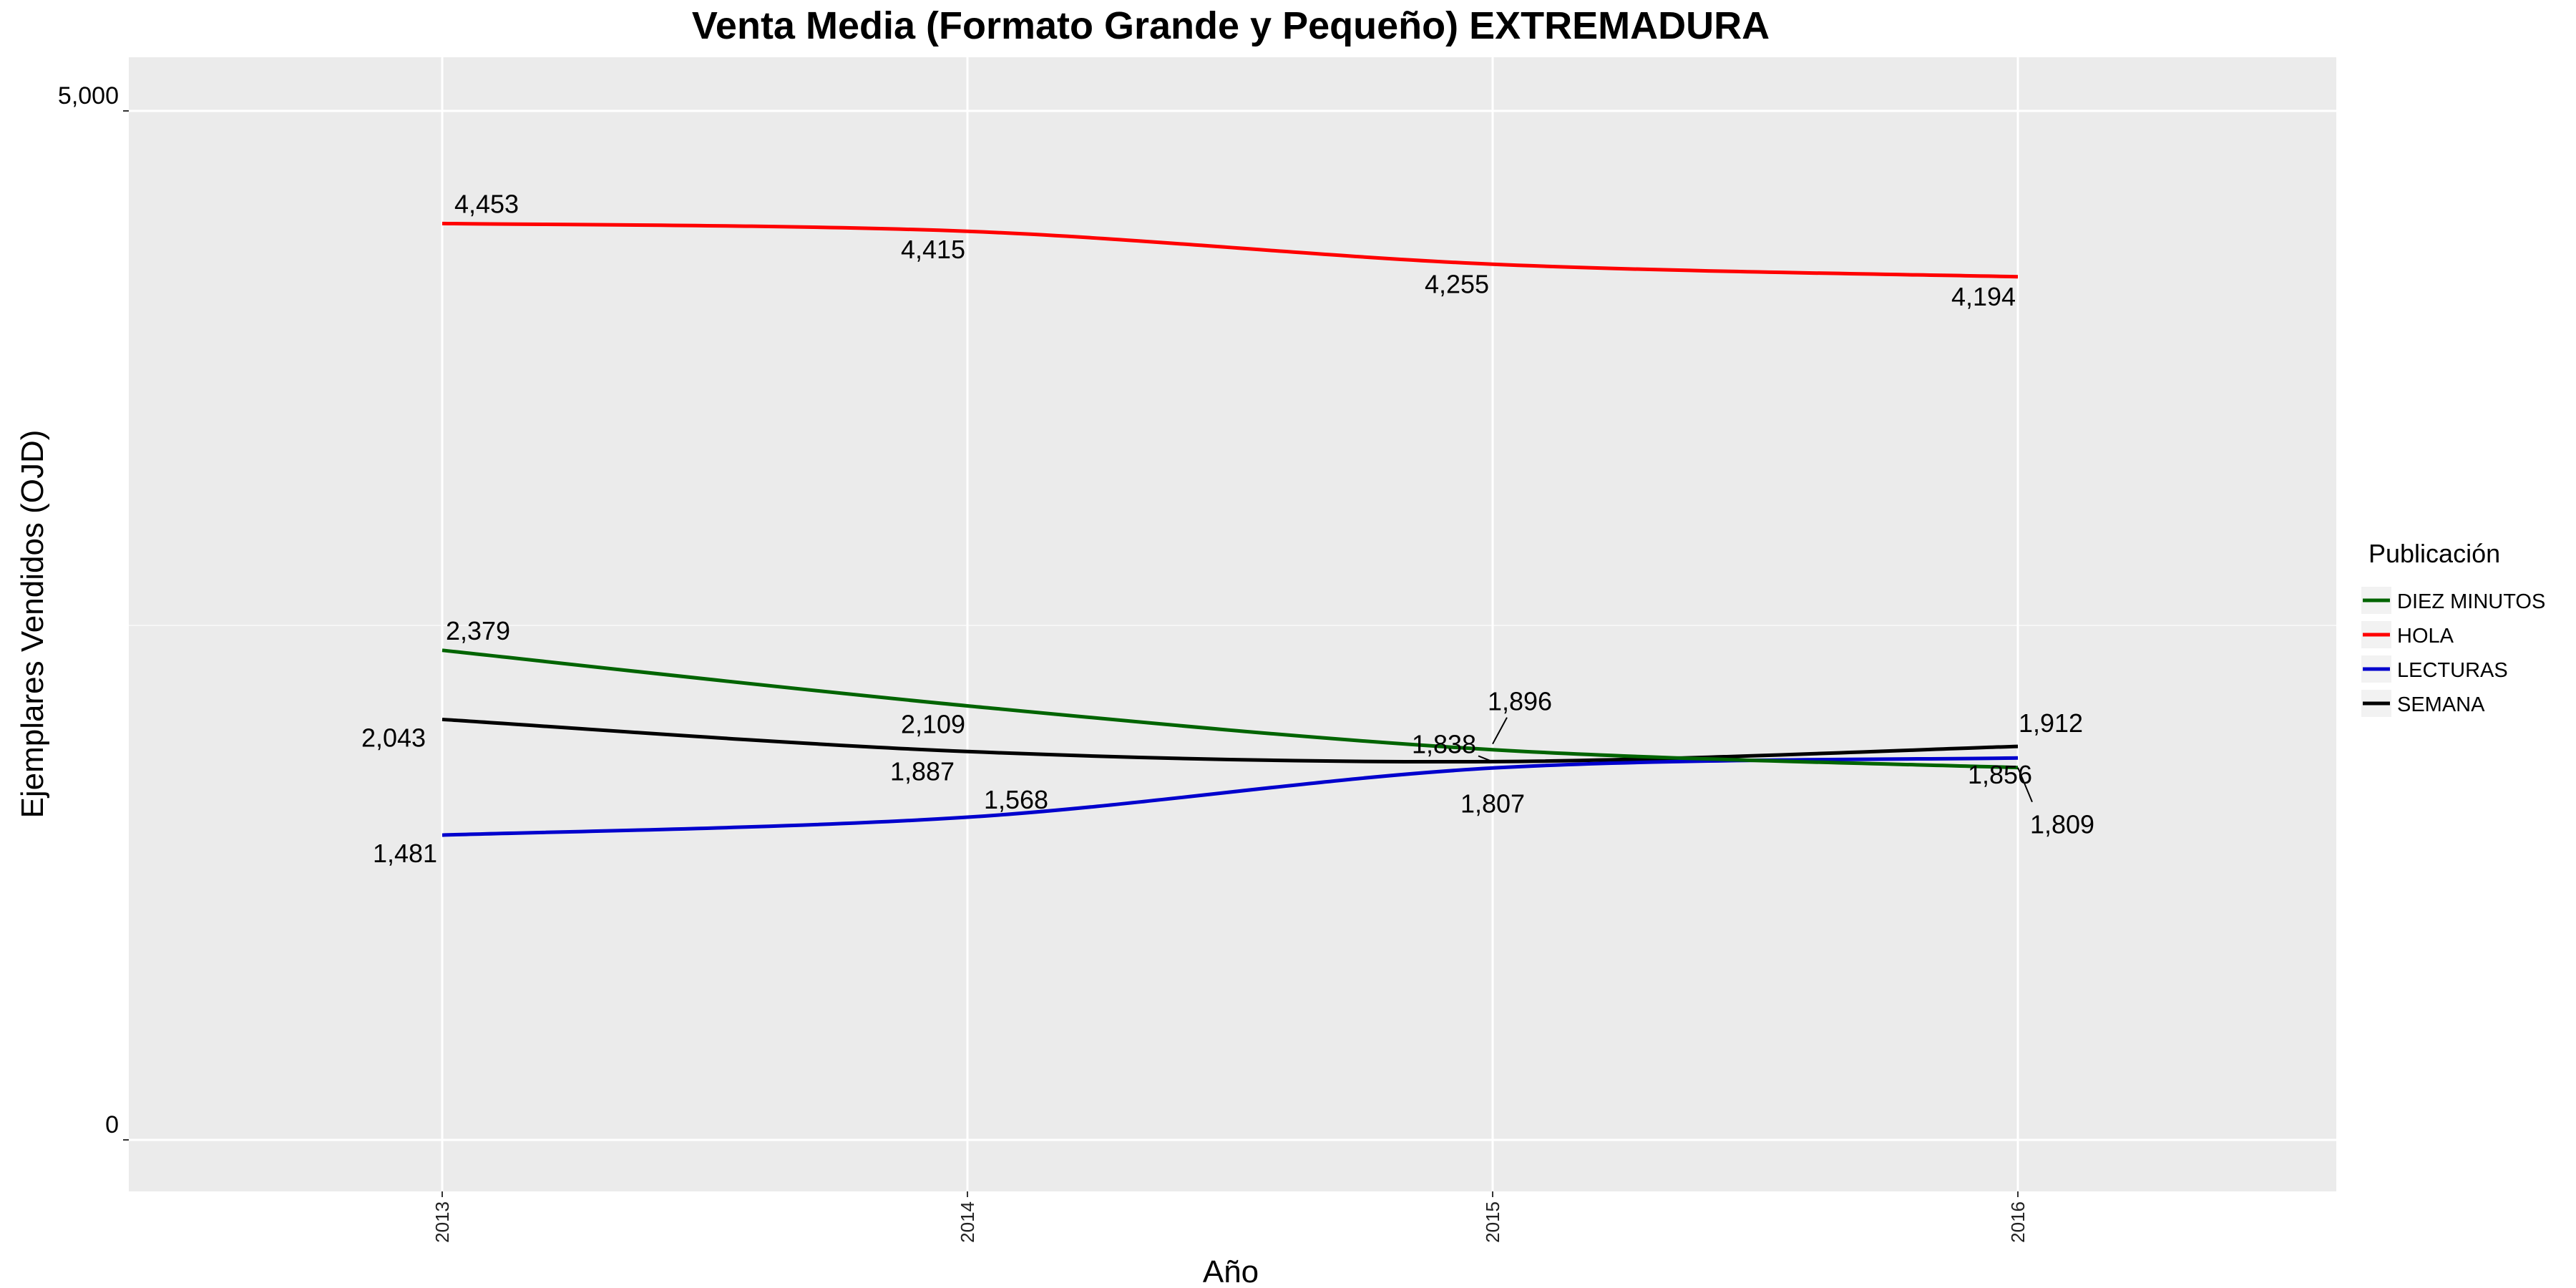 The height and width of the screenshot is (1288, 2576). Describe the element at coordinates (2018, 1222) in the screenshot. I see `x-tick-label: 2016` at that location.